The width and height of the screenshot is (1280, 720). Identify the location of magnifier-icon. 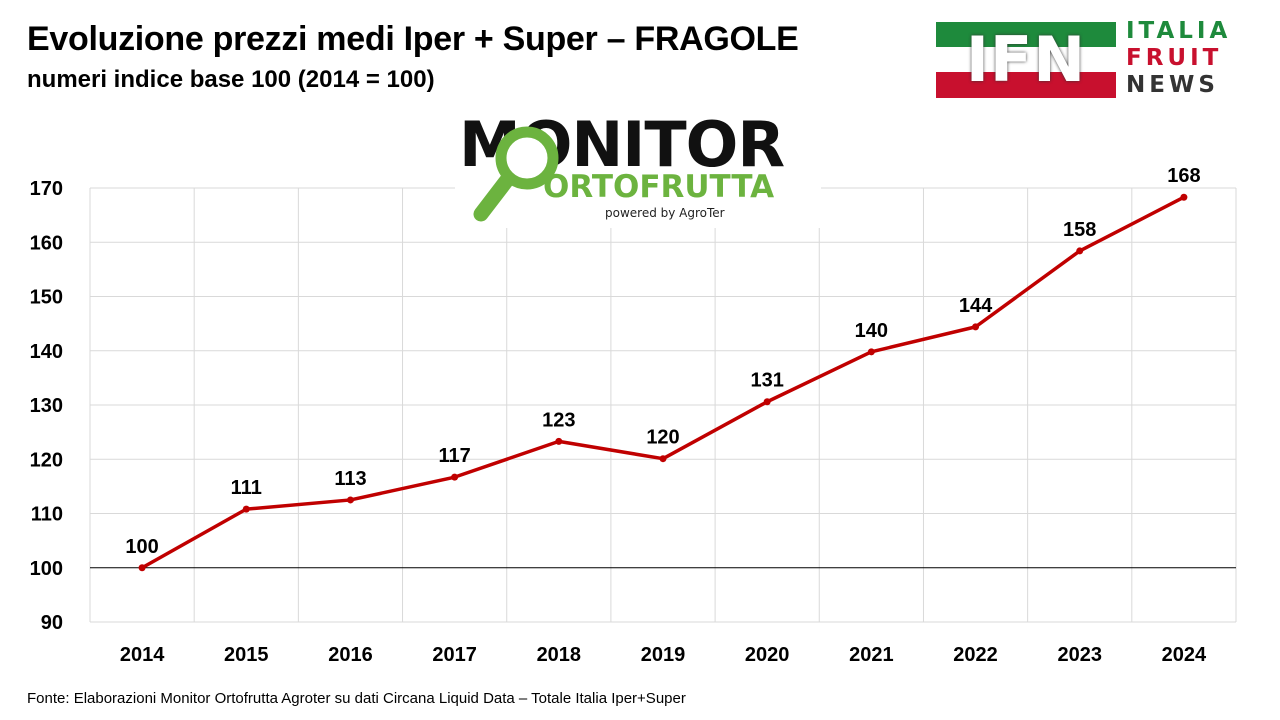
(516, 174).